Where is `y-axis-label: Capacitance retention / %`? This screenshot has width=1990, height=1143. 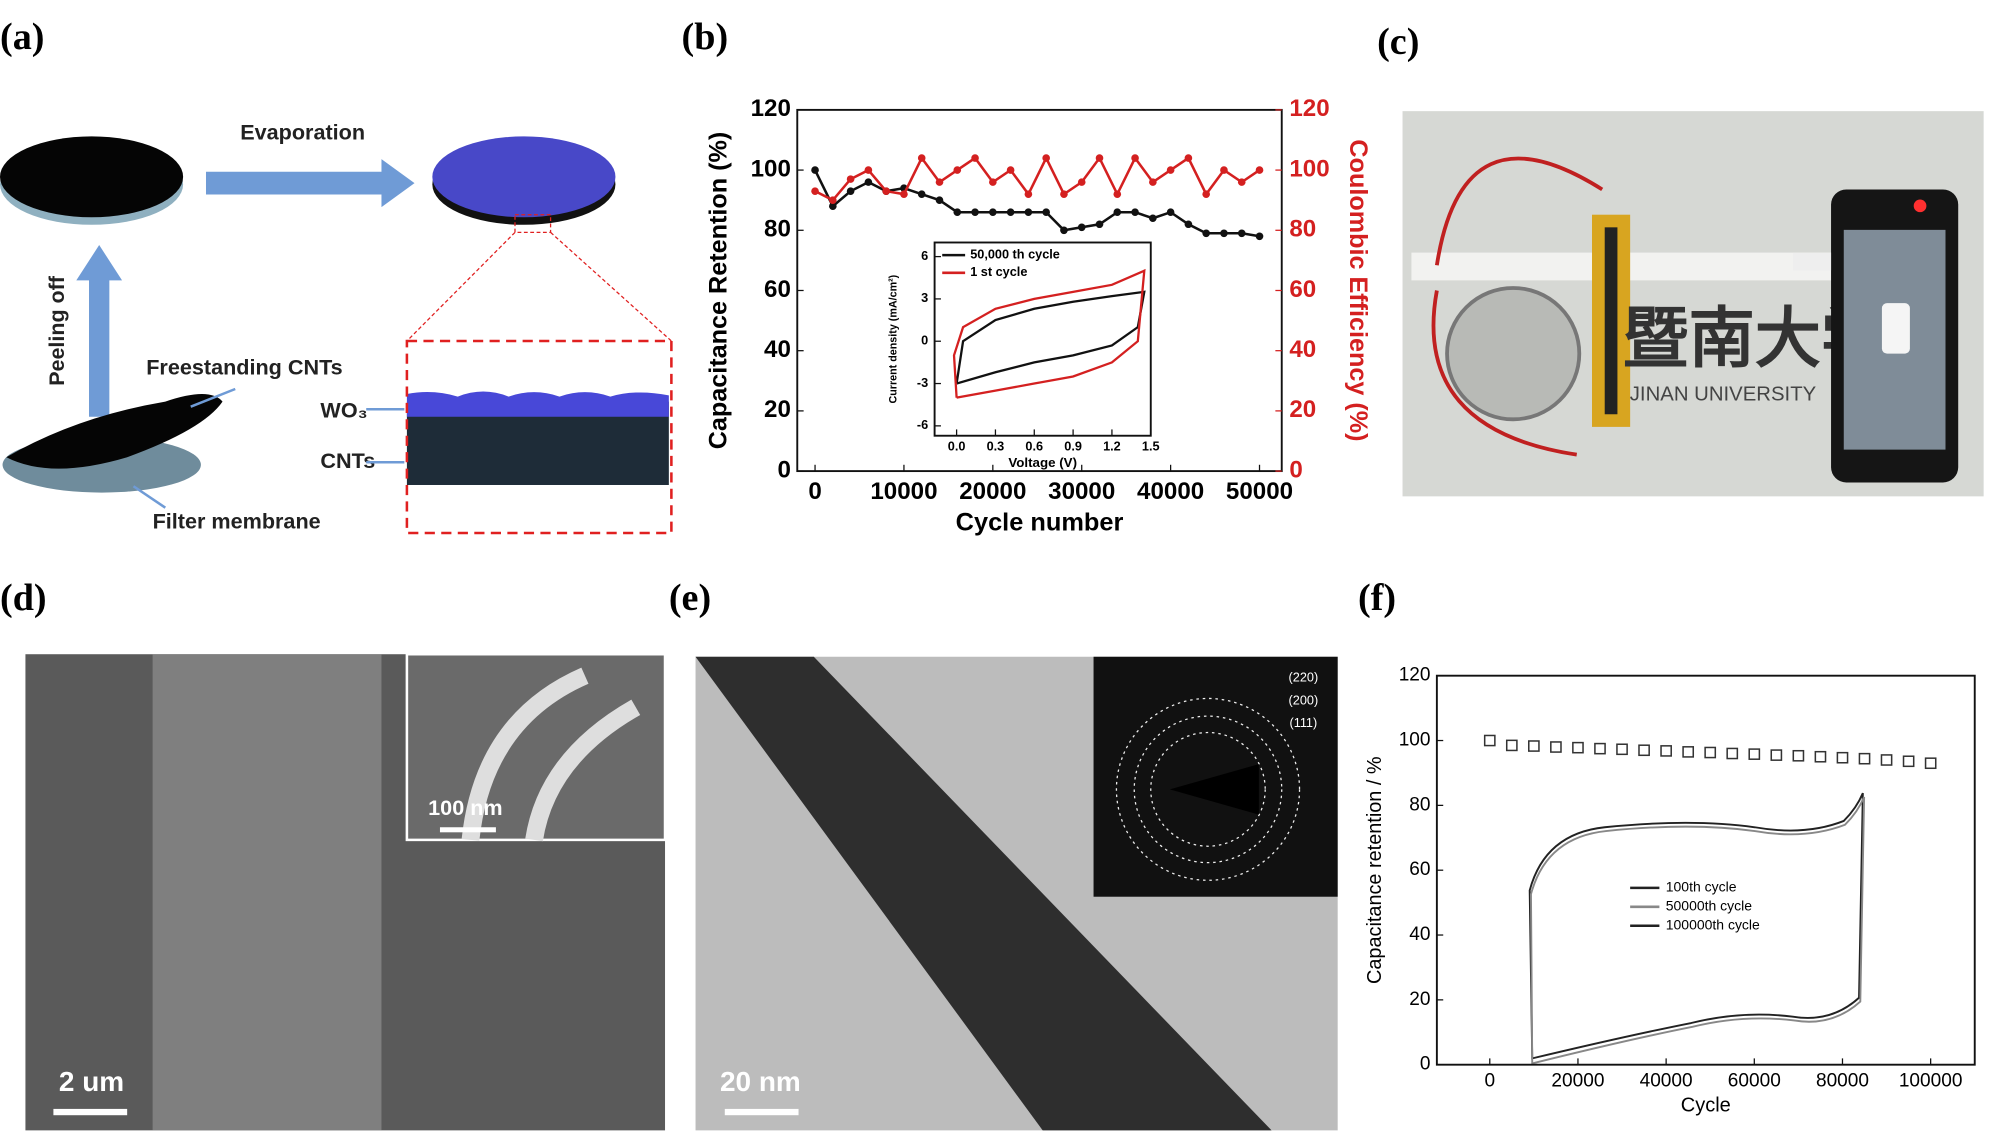 y-axis-label: Capacitance retention / % is located at coordinates (1375, 870).